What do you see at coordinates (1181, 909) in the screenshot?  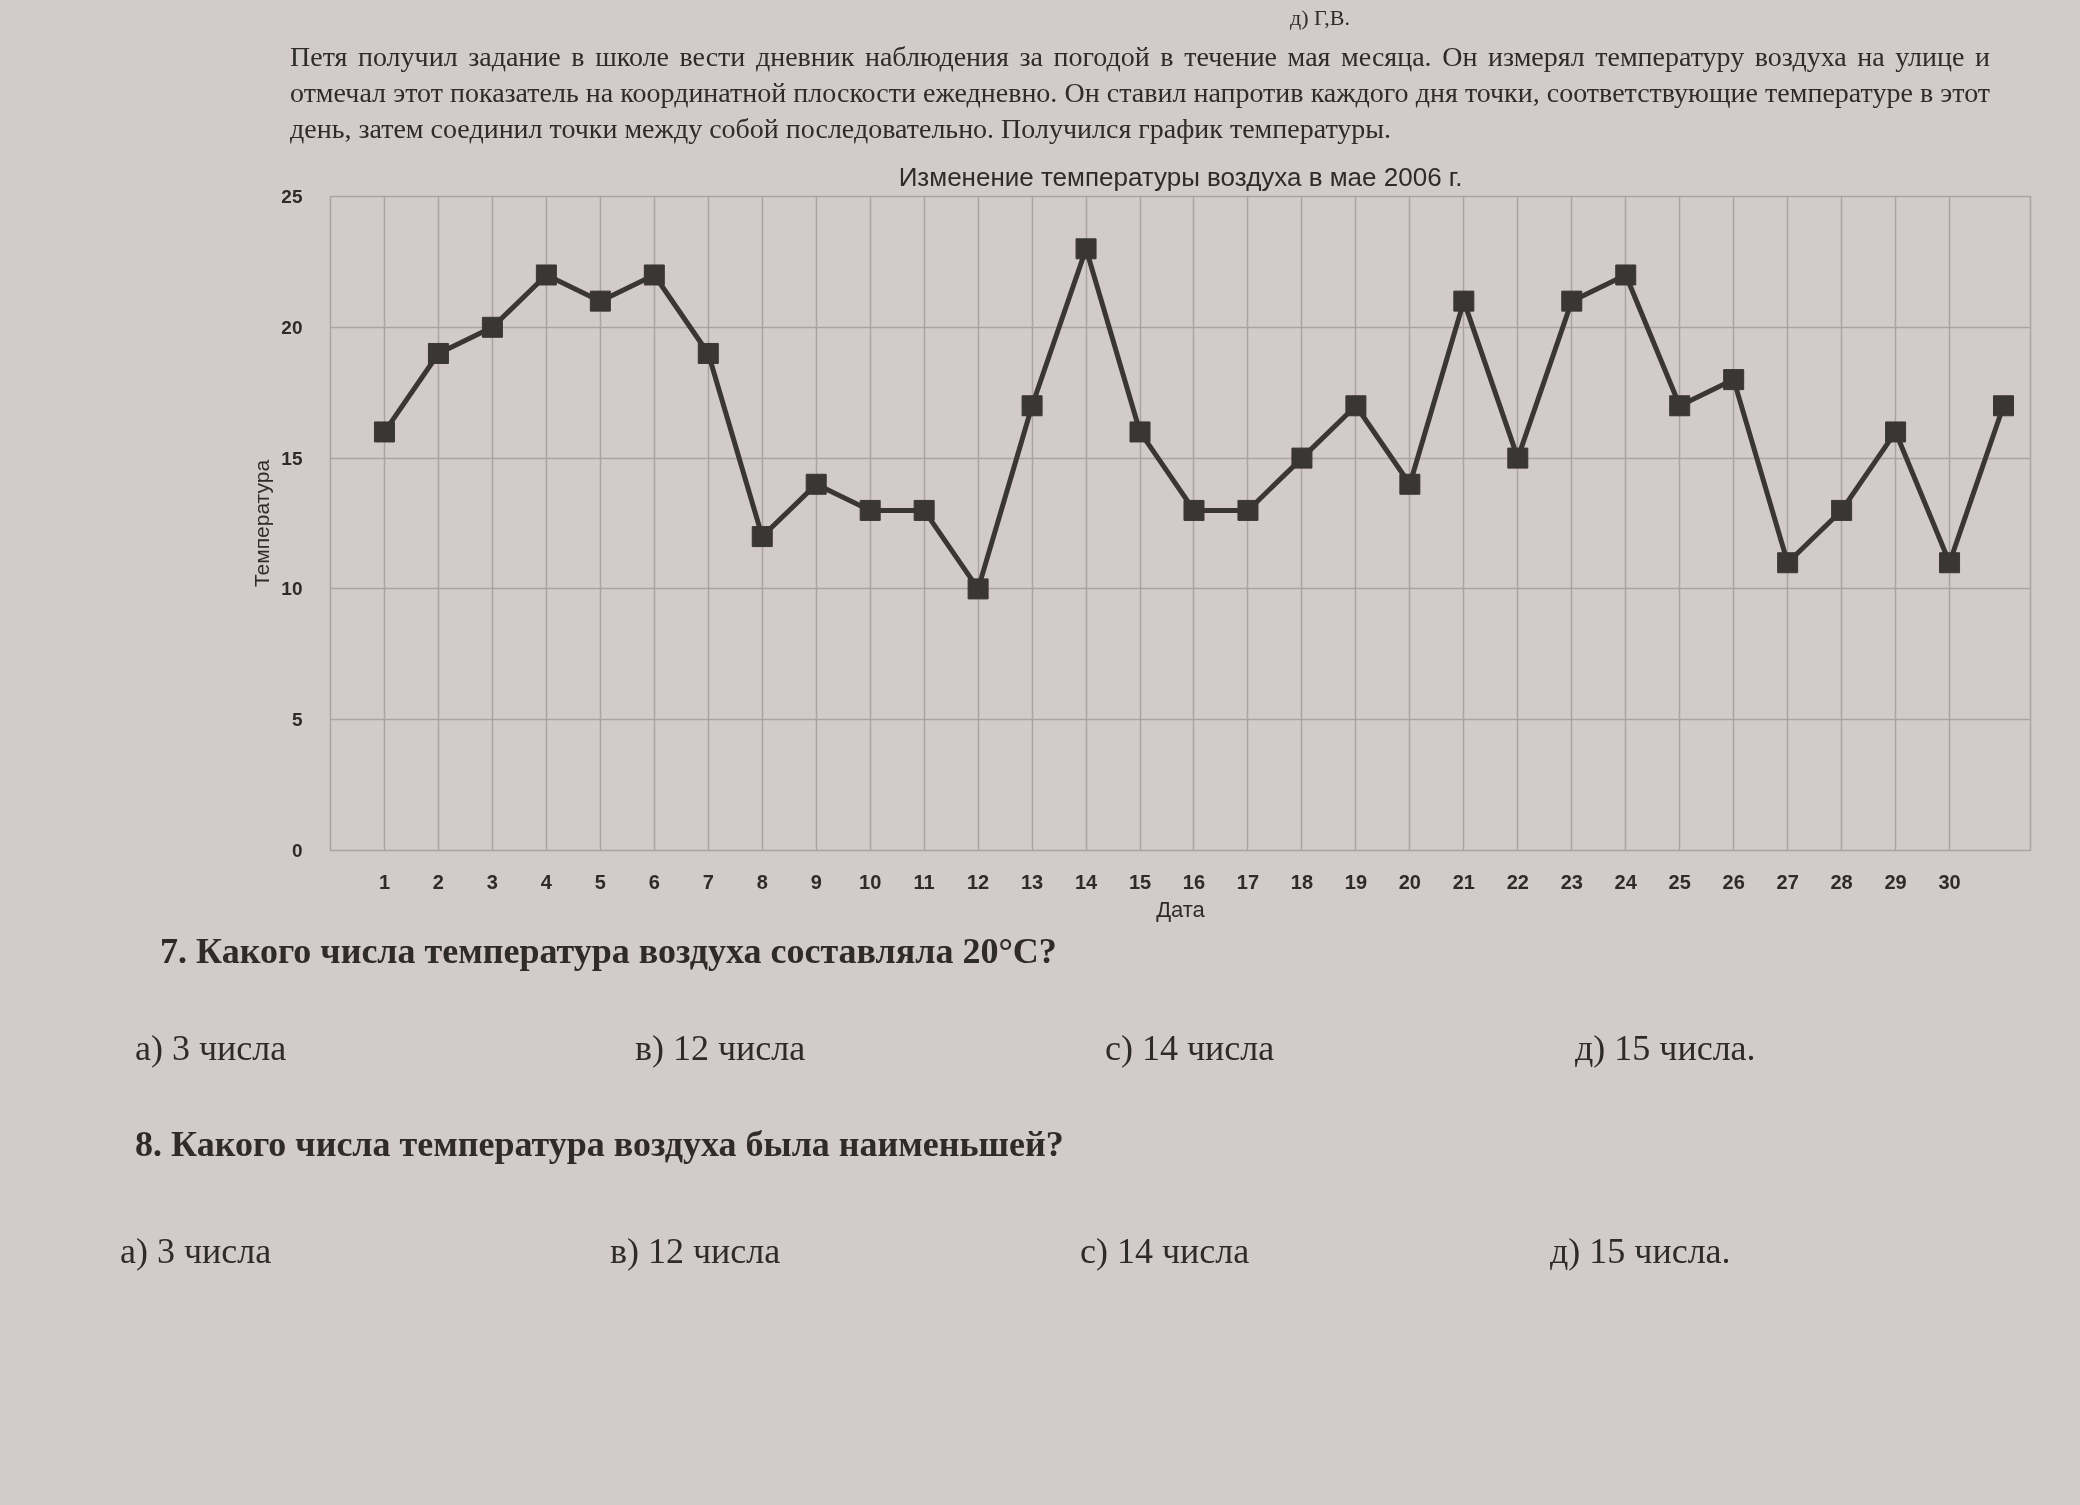 I see `x-axis-title: Дата` at bounding box center [1181, 909].